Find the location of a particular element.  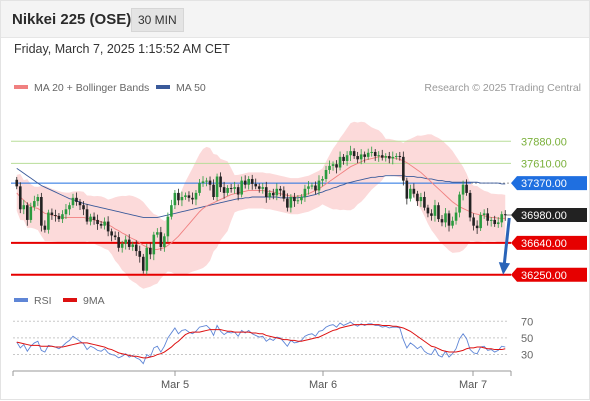

level-label-0: 37880.00 is located at coordinates (544, 142).